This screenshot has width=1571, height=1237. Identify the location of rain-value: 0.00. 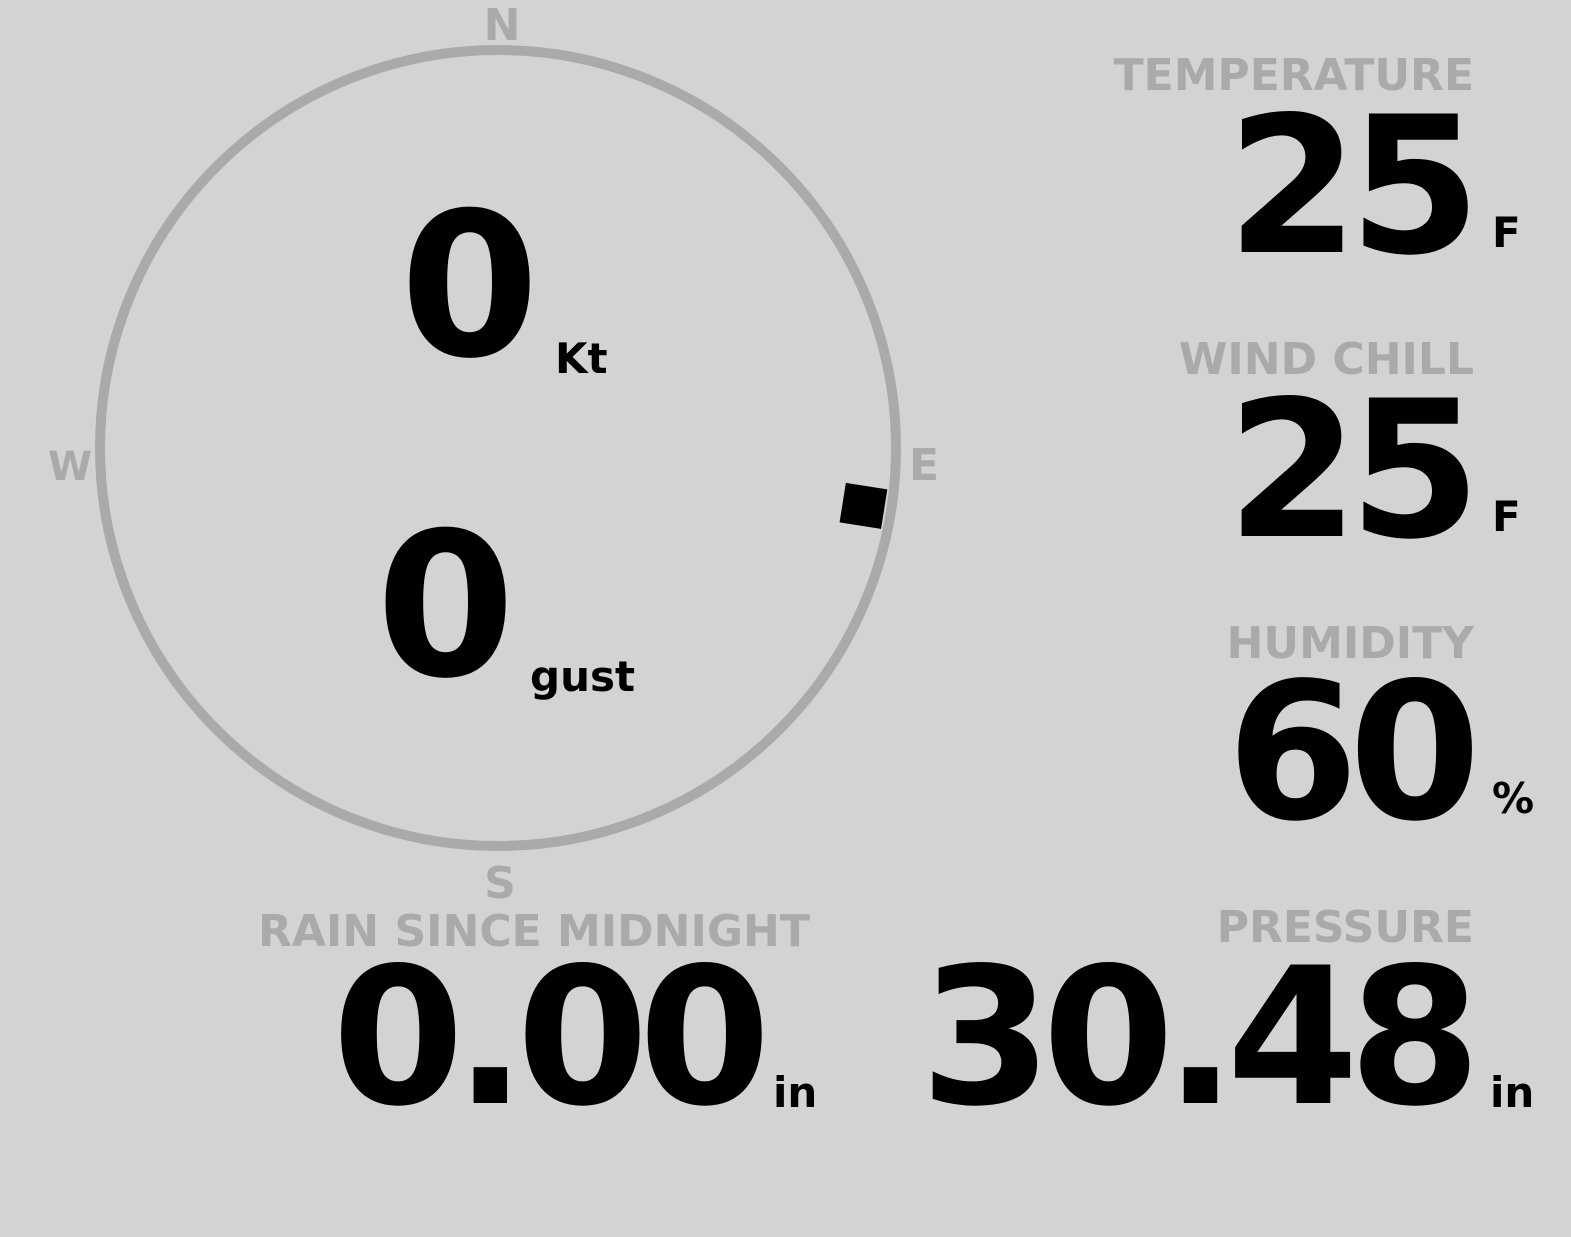
(551, 1037).